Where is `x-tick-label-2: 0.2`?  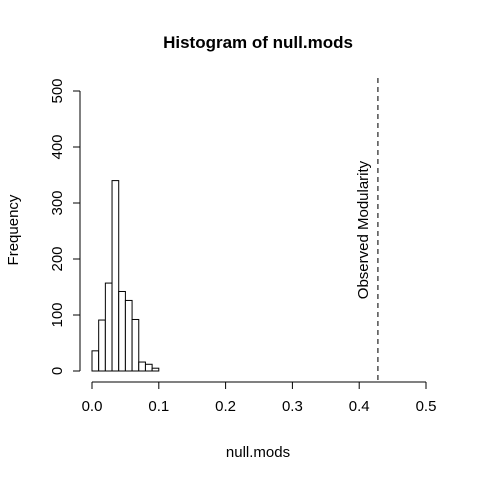
x-tick-label-2: 0.2 is located at coordinates (225, 406).